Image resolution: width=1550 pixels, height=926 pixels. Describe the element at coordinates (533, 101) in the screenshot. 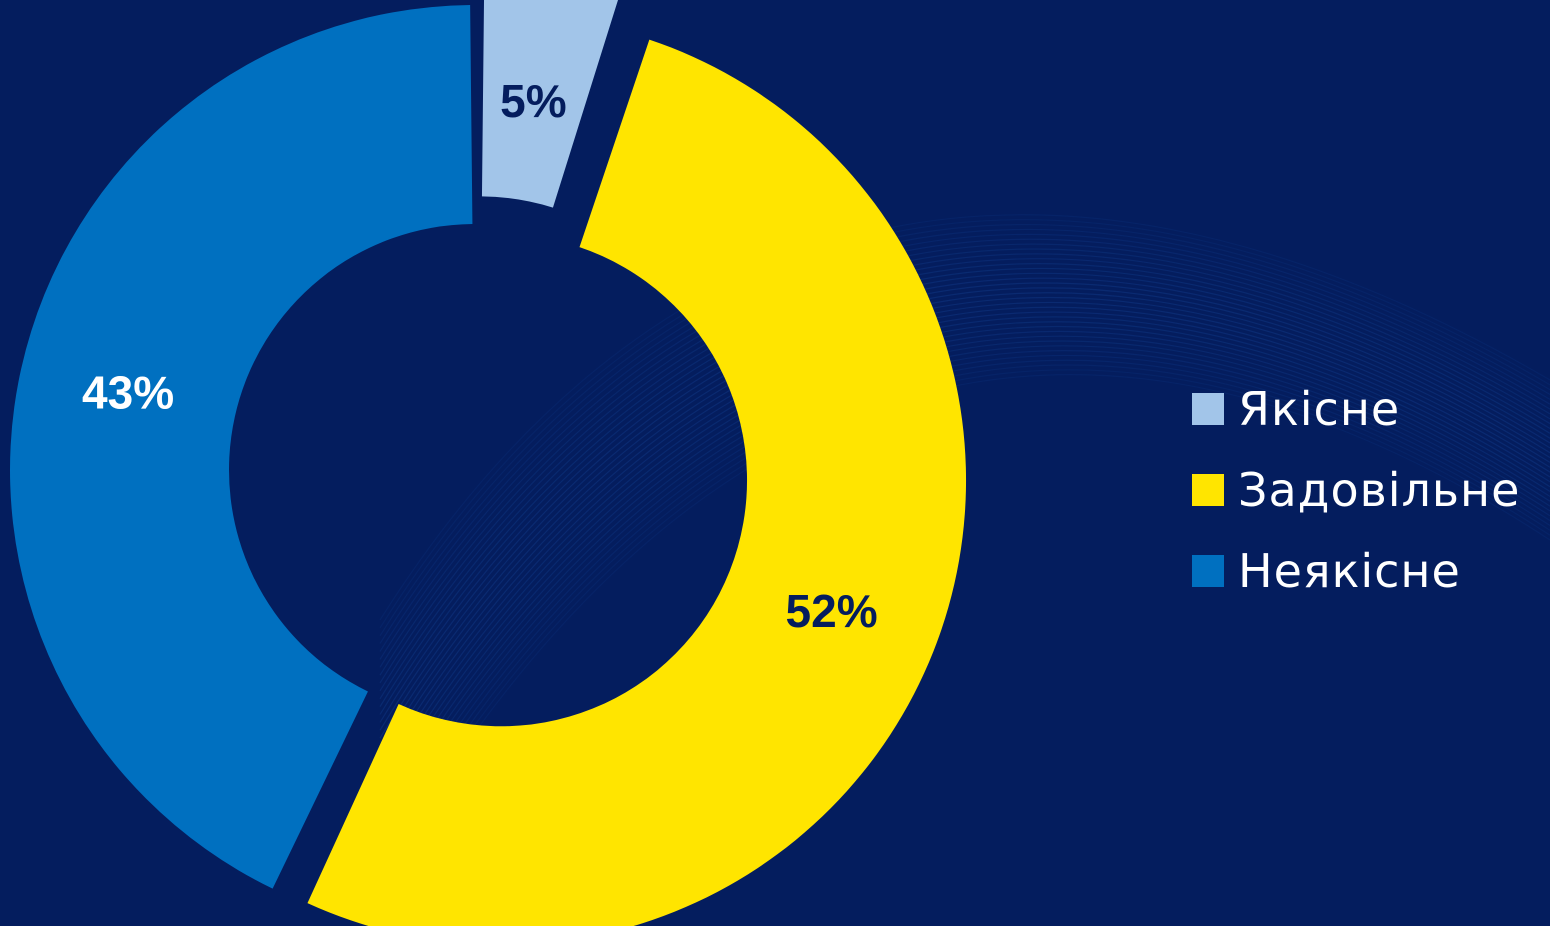

I see `slice-quality-label: 5%` at that location.